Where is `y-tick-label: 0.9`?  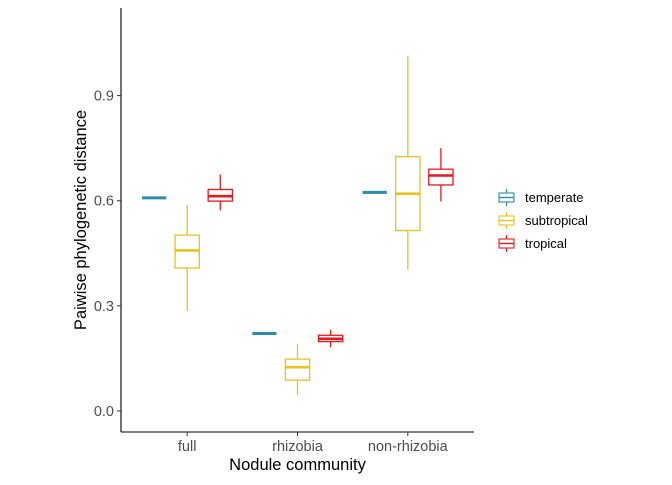 y-tick-label: 0.9 is located at coordinates (104, 97).